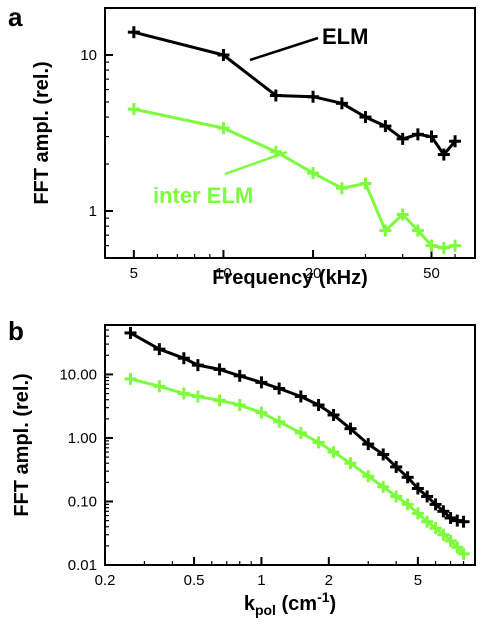 The width and height of the screenshot is (493, 625). What do you see at coordinates (295, 93) in the screenshot?
I see `panel-a-series-line-elm` at bounding box center [295, 93].